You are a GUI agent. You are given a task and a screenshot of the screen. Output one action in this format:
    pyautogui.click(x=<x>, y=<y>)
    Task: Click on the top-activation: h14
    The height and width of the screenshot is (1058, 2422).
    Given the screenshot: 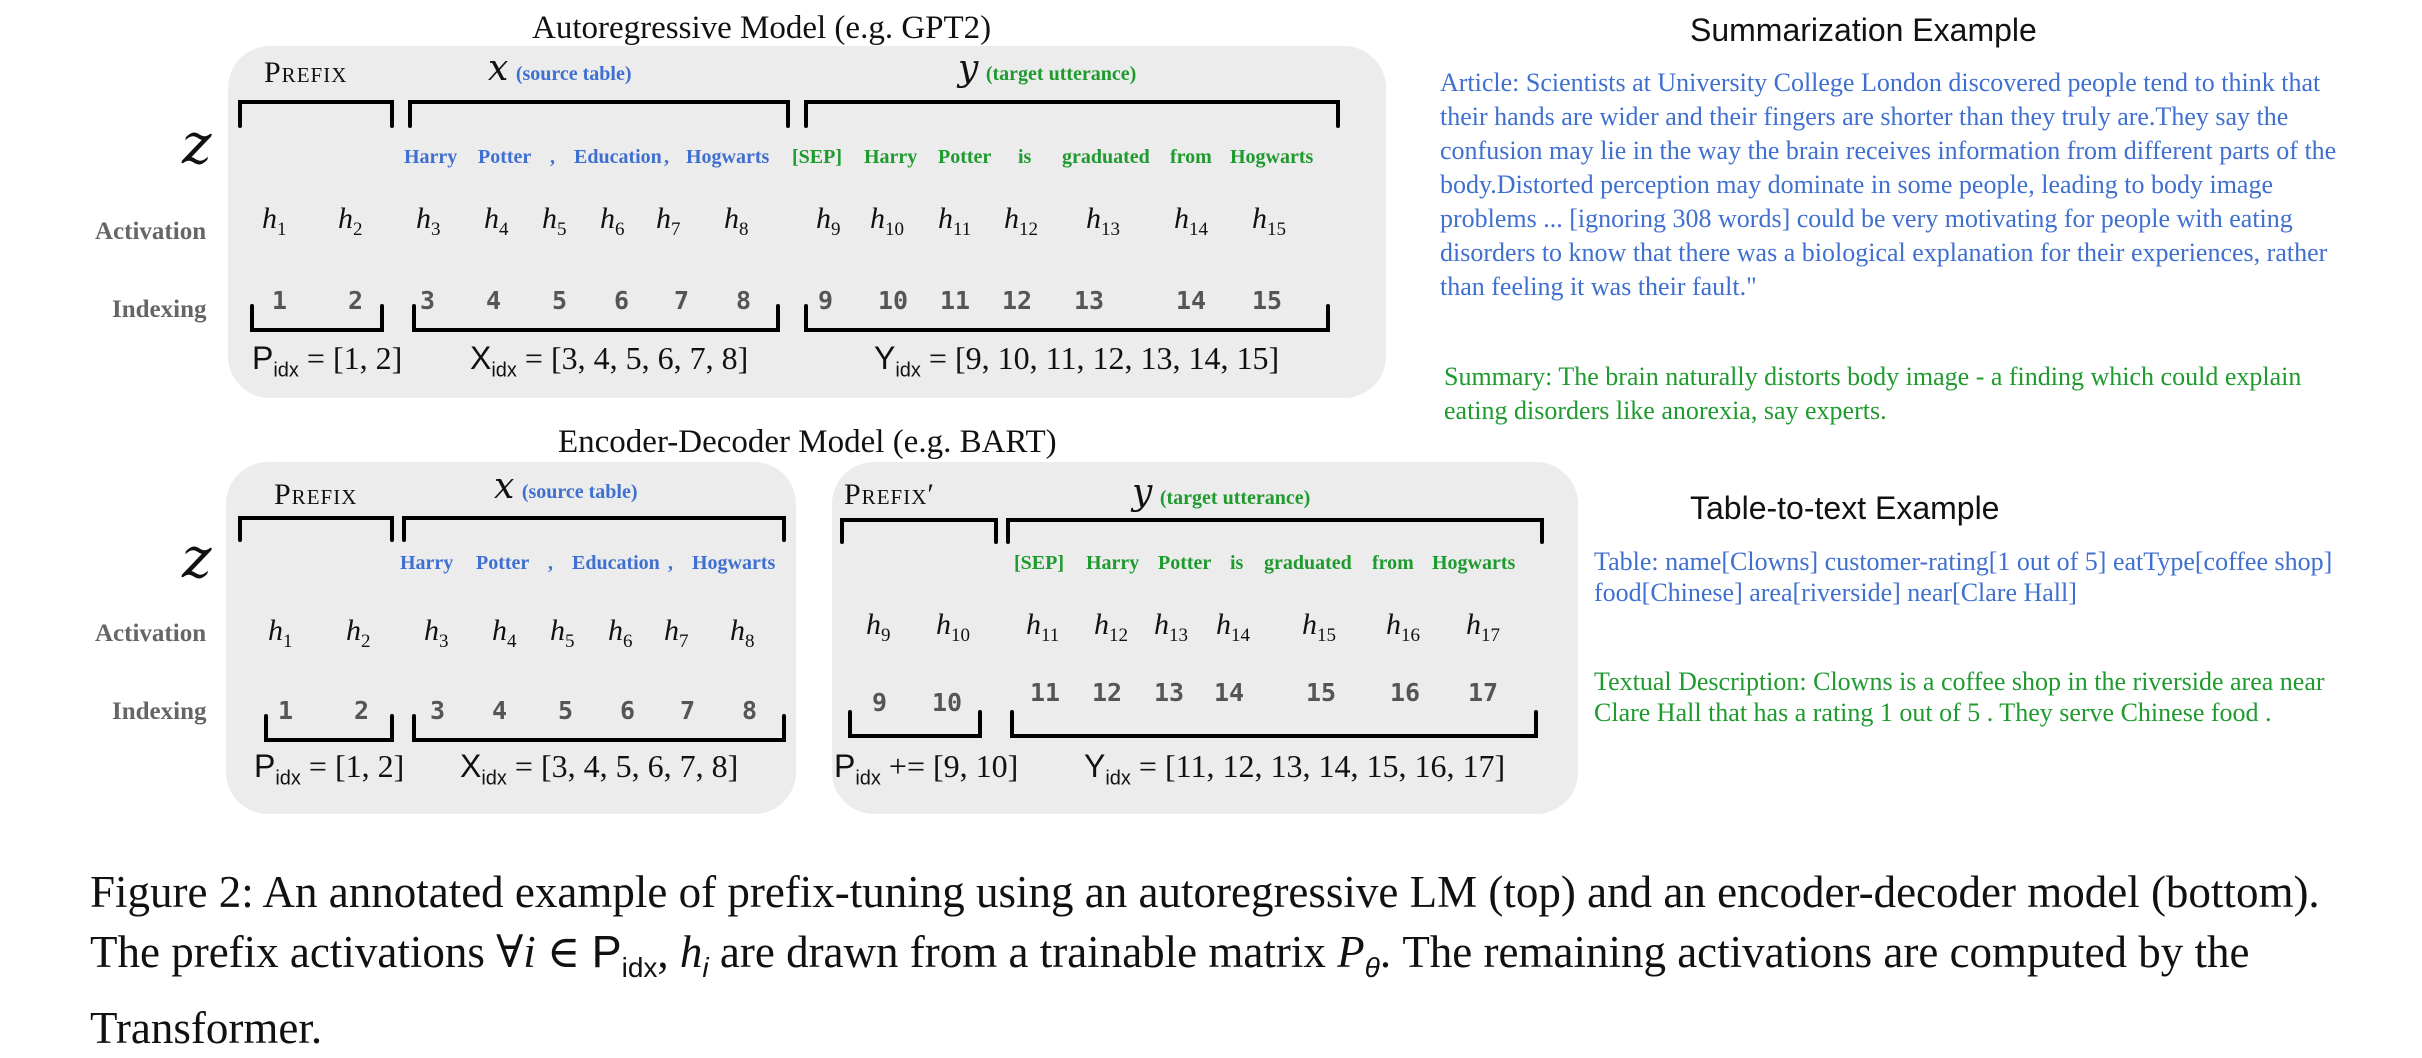 What is the action you would take?
    pyautogui.click(x=1191, y=221)
    